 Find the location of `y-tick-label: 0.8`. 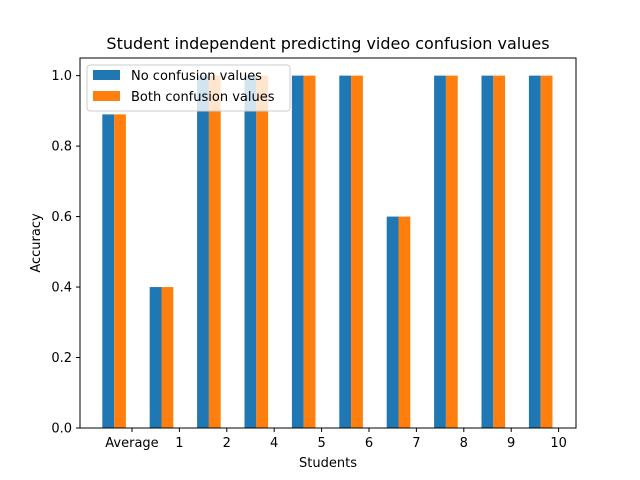

y-tick-label: 0.8 is located at coordinates (61, 147).